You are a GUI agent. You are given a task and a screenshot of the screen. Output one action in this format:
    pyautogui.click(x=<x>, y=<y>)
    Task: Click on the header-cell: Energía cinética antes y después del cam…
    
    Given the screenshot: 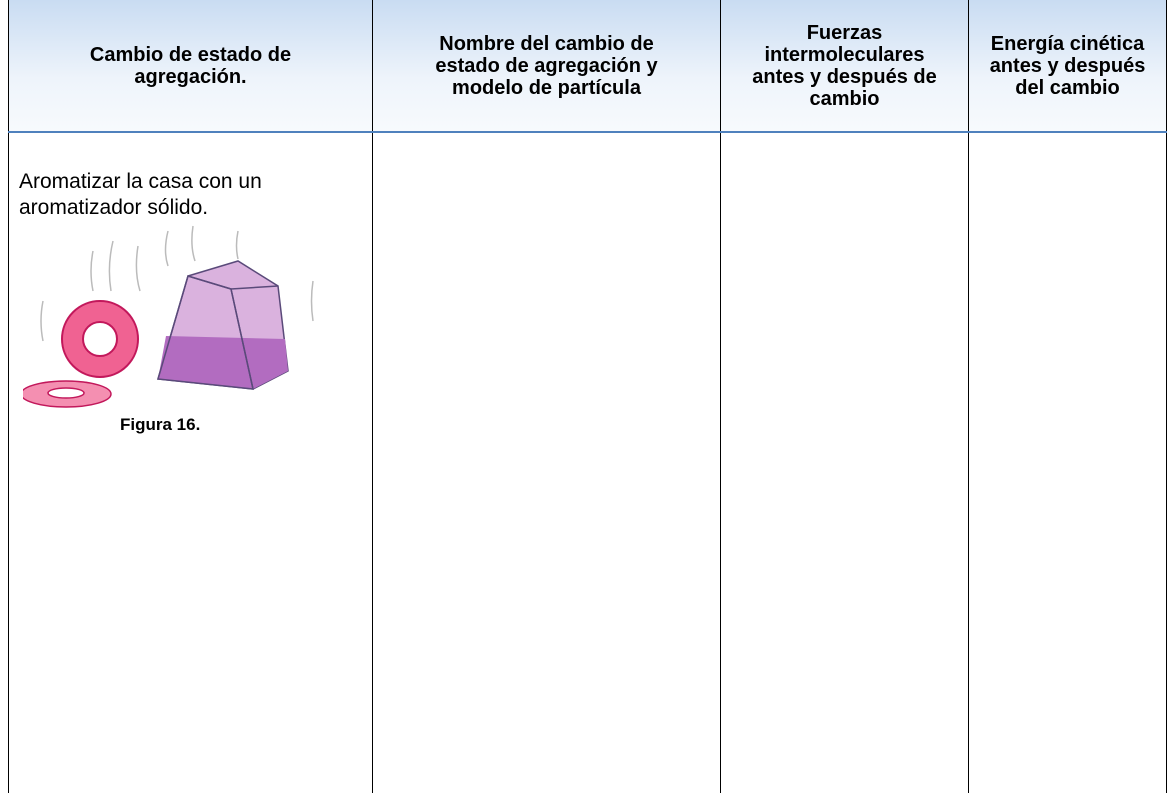 What is the action you would take?
    pyautogui.click(x=1067, y=66)
    